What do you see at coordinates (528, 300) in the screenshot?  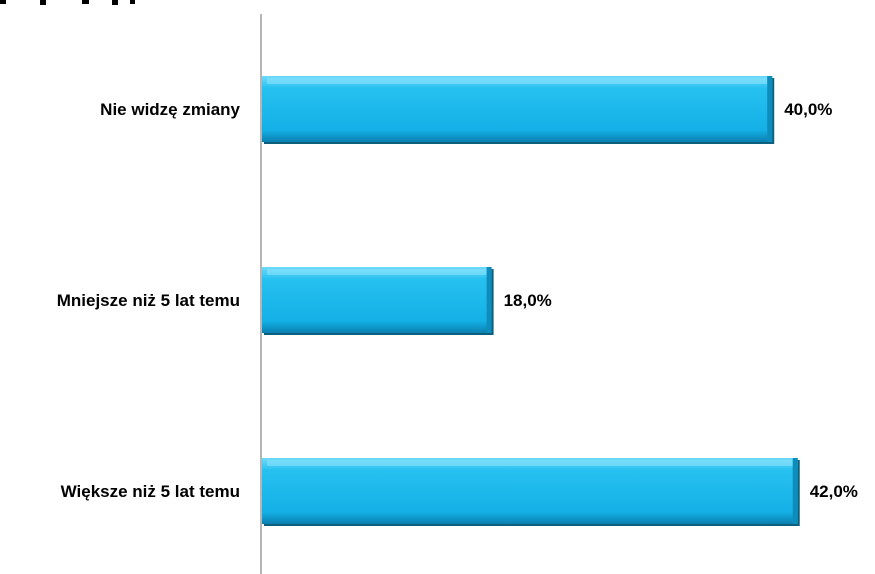 I see `data-label: 18,0%` at bounding box center [528, 300].